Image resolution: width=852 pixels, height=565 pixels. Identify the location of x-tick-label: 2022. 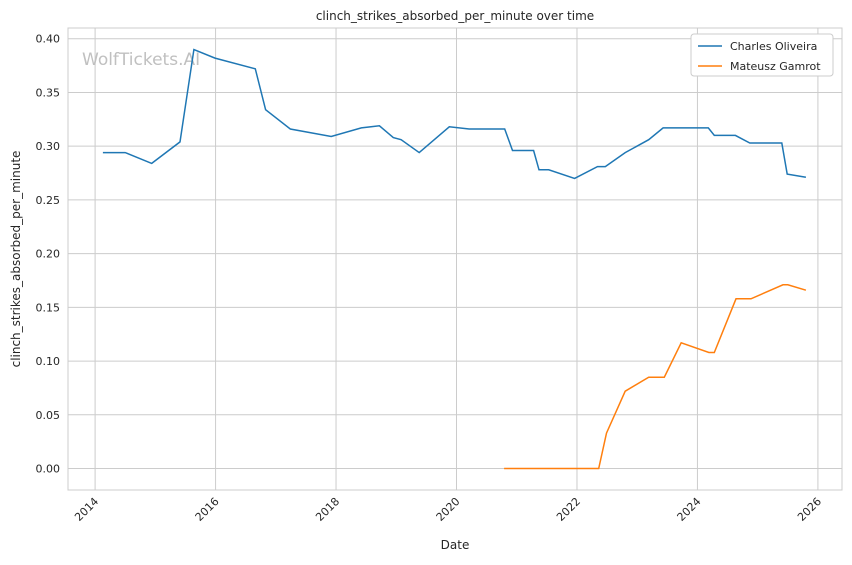
(568, 509).